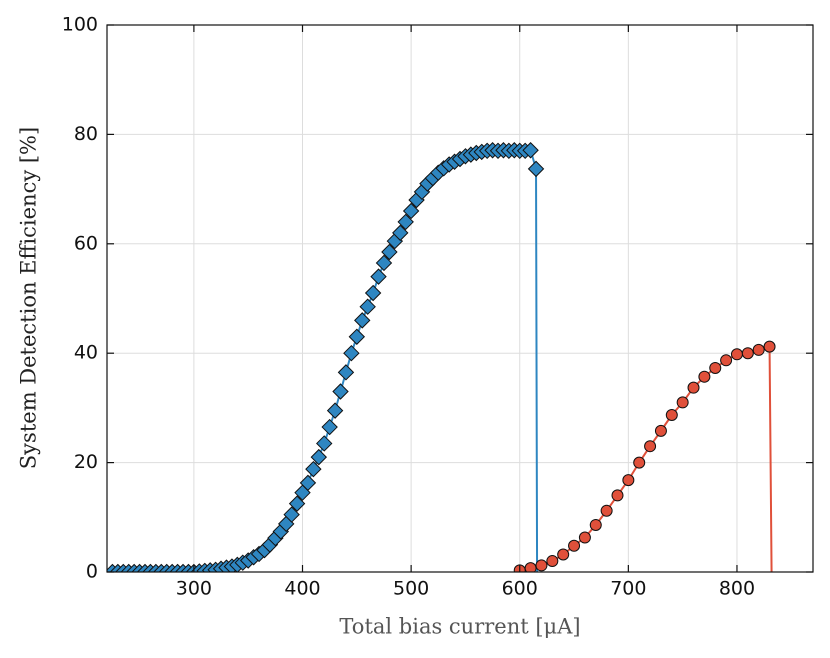 This screenshot has width=830, height=658. I want to click on y-tick-label: 0, so click(92, 572).